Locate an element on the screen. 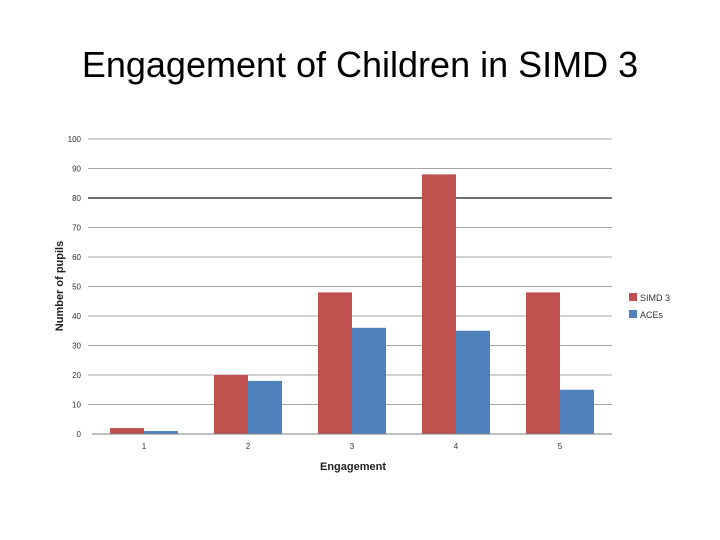 The width and height of the screenshot is (720, 540). y-tick-label: 100 is located at coordinates (75, 139).